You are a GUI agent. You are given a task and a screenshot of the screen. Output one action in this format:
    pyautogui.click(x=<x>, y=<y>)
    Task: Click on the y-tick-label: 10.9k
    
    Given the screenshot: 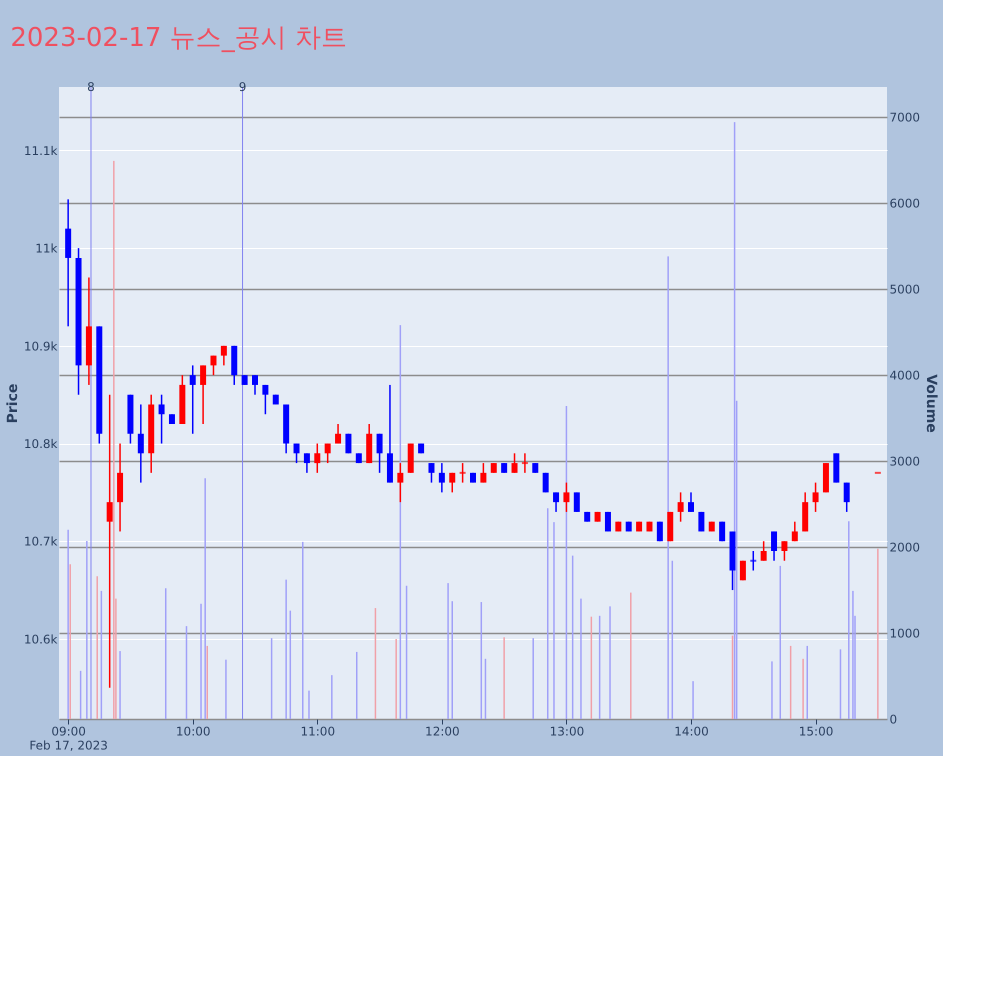 What is the action you would take?
    pyautogui.click(x=41, y=346)
    